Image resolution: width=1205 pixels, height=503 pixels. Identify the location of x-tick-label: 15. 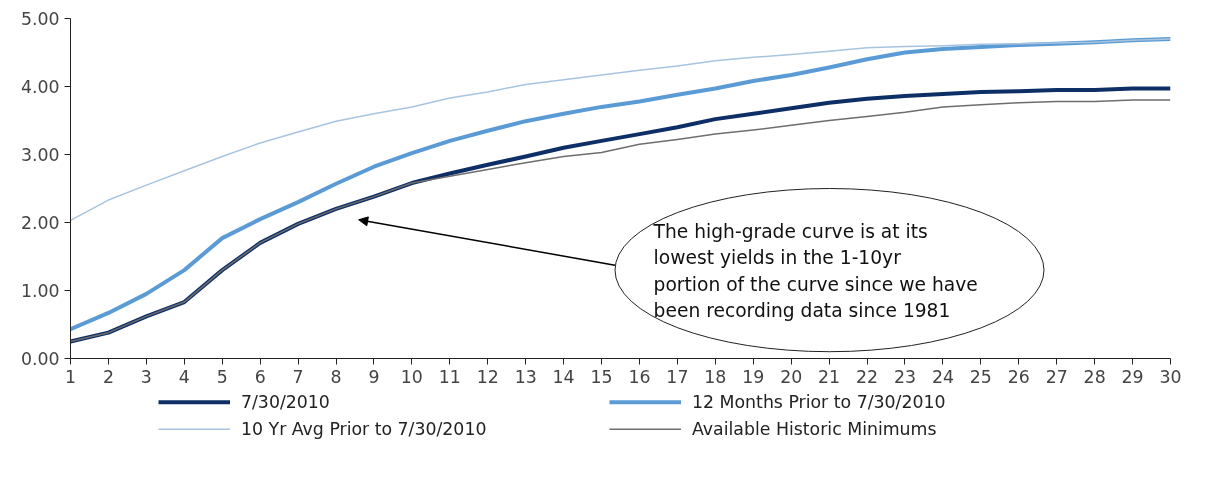
(601, 376).